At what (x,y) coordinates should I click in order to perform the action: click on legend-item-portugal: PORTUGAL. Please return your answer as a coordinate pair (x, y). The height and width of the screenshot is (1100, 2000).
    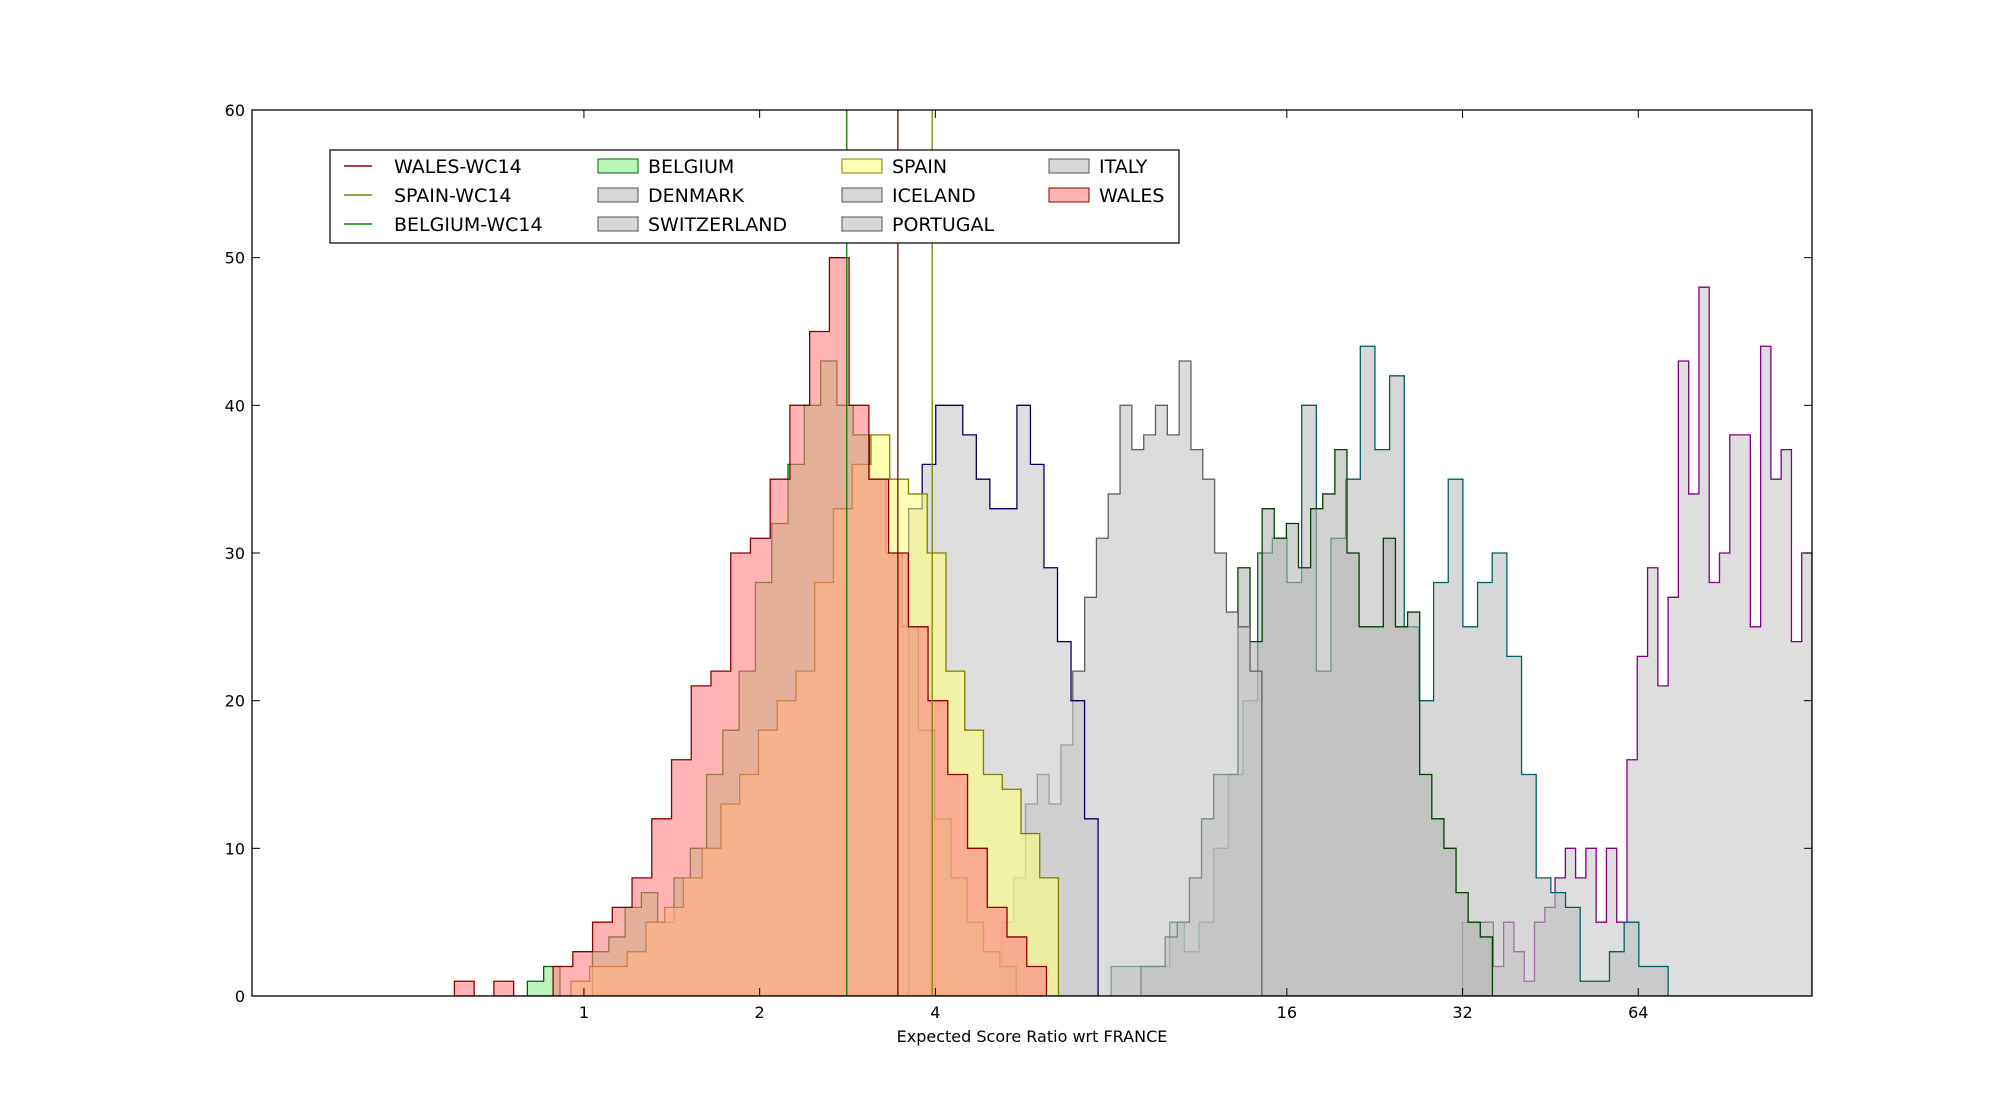
    Looking at the image, I should click on (917, 225).